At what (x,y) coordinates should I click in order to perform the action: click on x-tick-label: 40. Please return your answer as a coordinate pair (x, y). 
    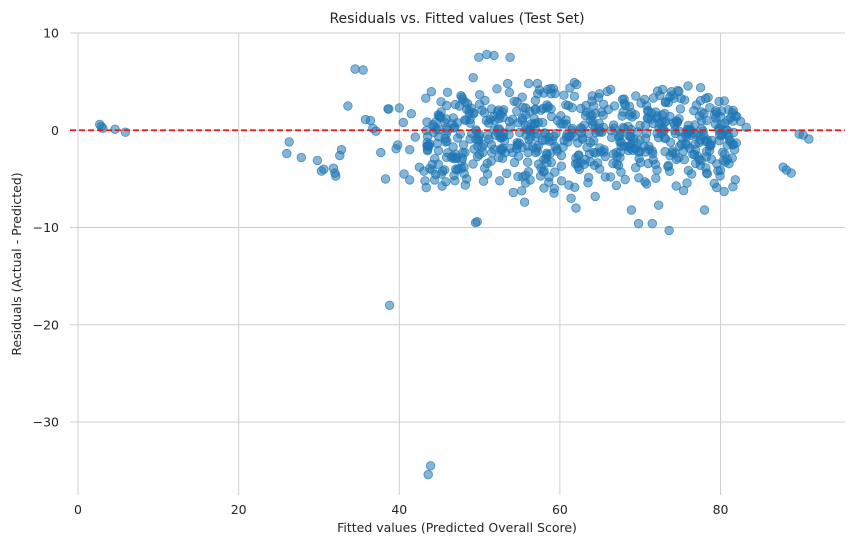
    Looking at the image, I should click on (399, 509).